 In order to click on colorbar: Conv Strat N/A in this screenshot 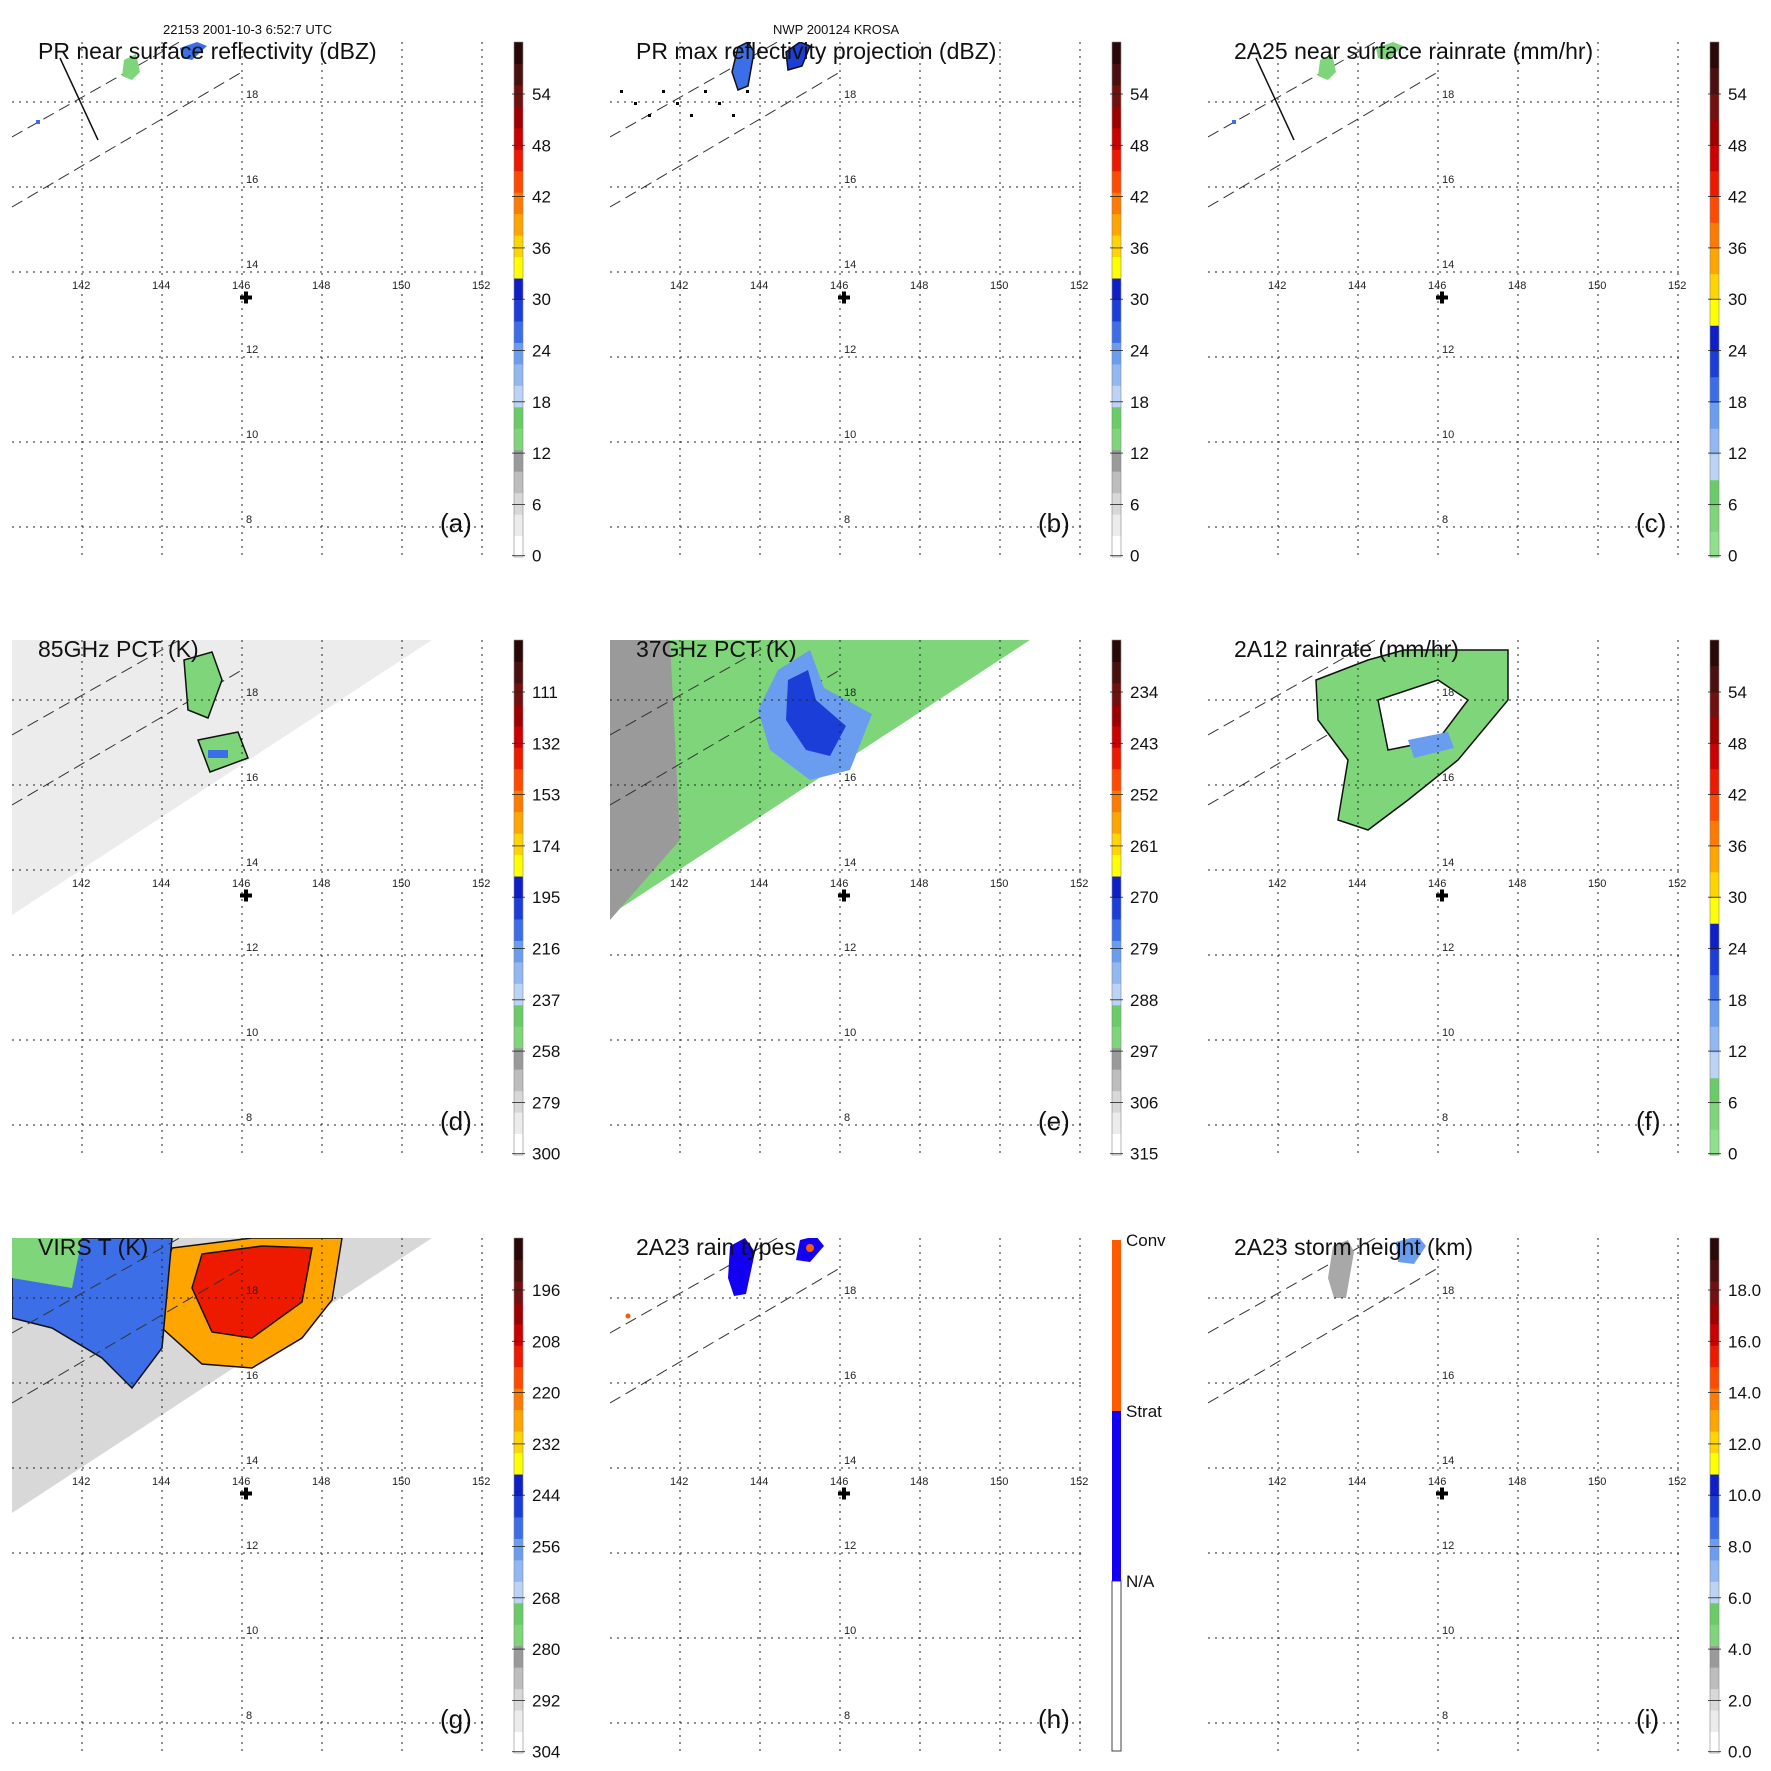, I will do `click(1138, 1491)`.